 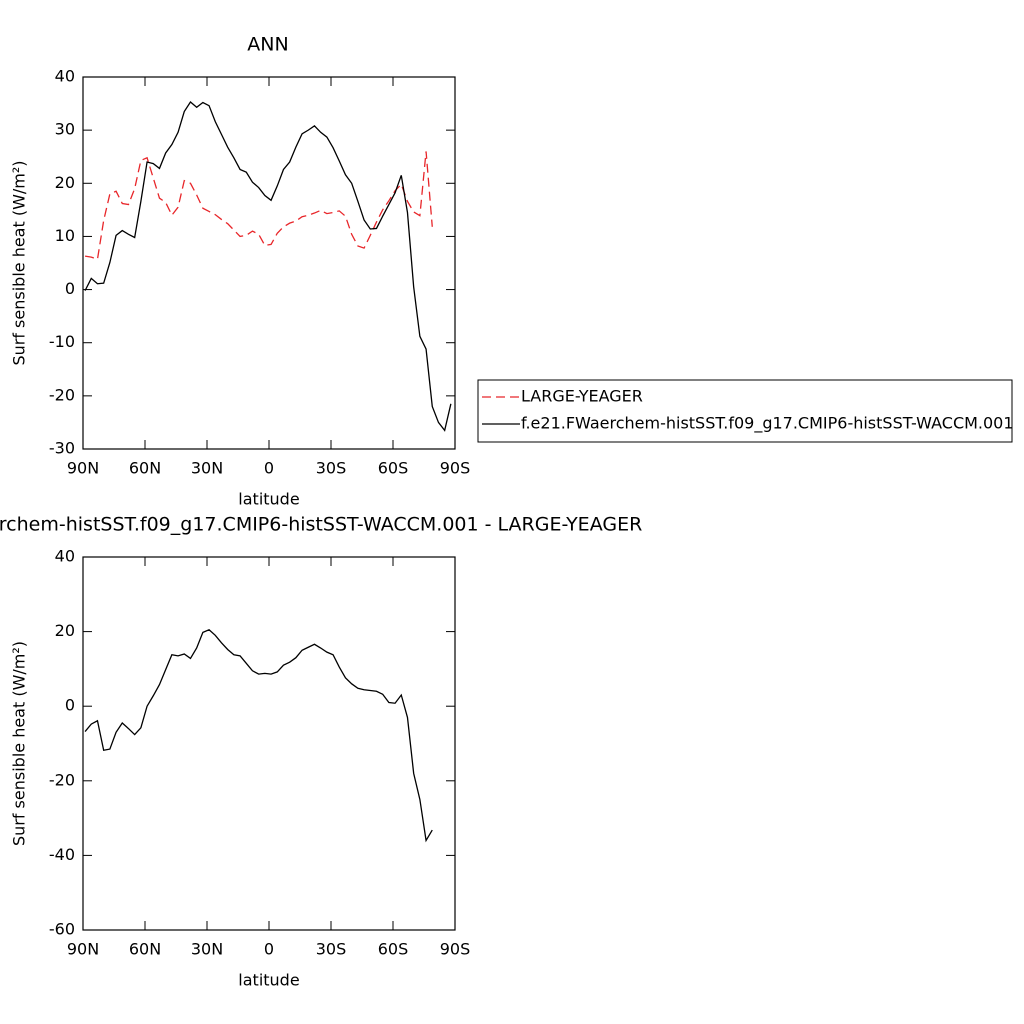 What do you see at coordinates (65, 235) in the screenshot?
I see `y-tick-label: 10` at bounding box center [65, 235].